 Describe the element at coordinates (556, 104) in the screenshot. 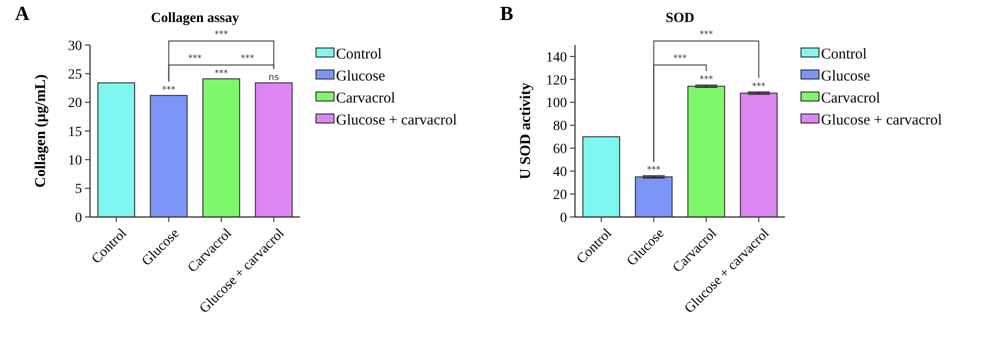

I see `y-tick-label: 100` at that location.